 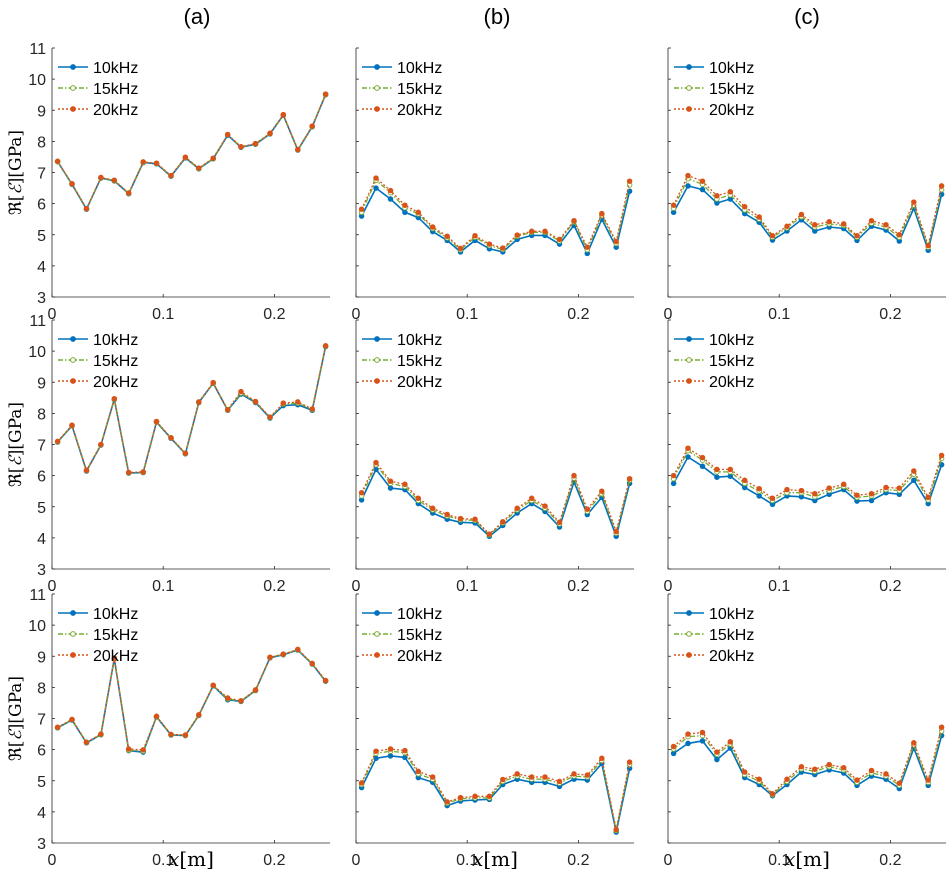 I want to click on y-axis-label: ℜ[ℰ][GPa], so click(x=16, y=172).